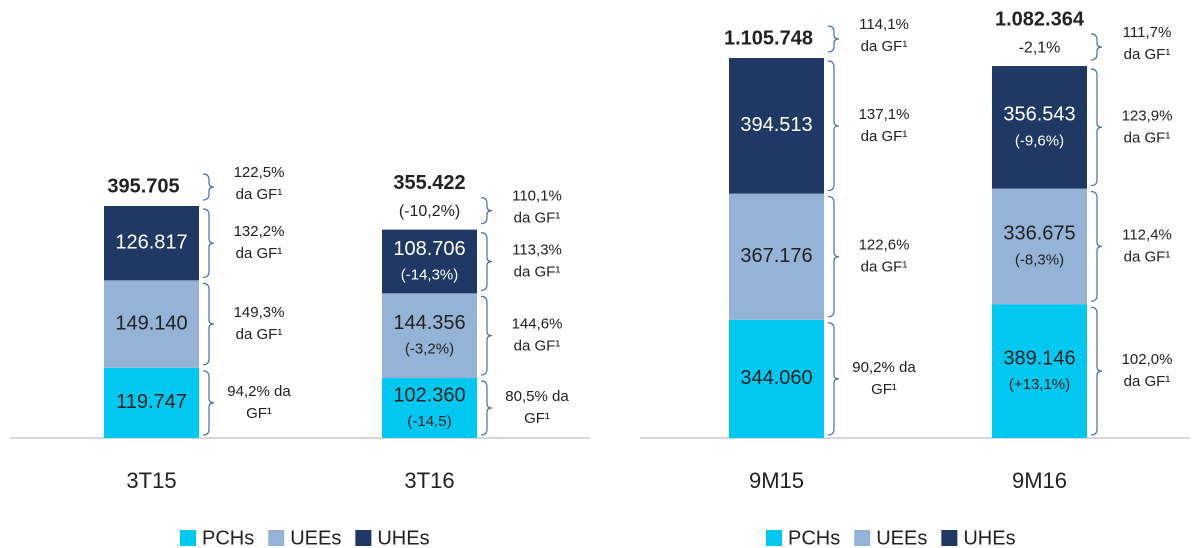  What do you see at coordinates (151, 480) in the screenshot?
I see `x-tick-label: 3T15` at bounding box center [151, 480].